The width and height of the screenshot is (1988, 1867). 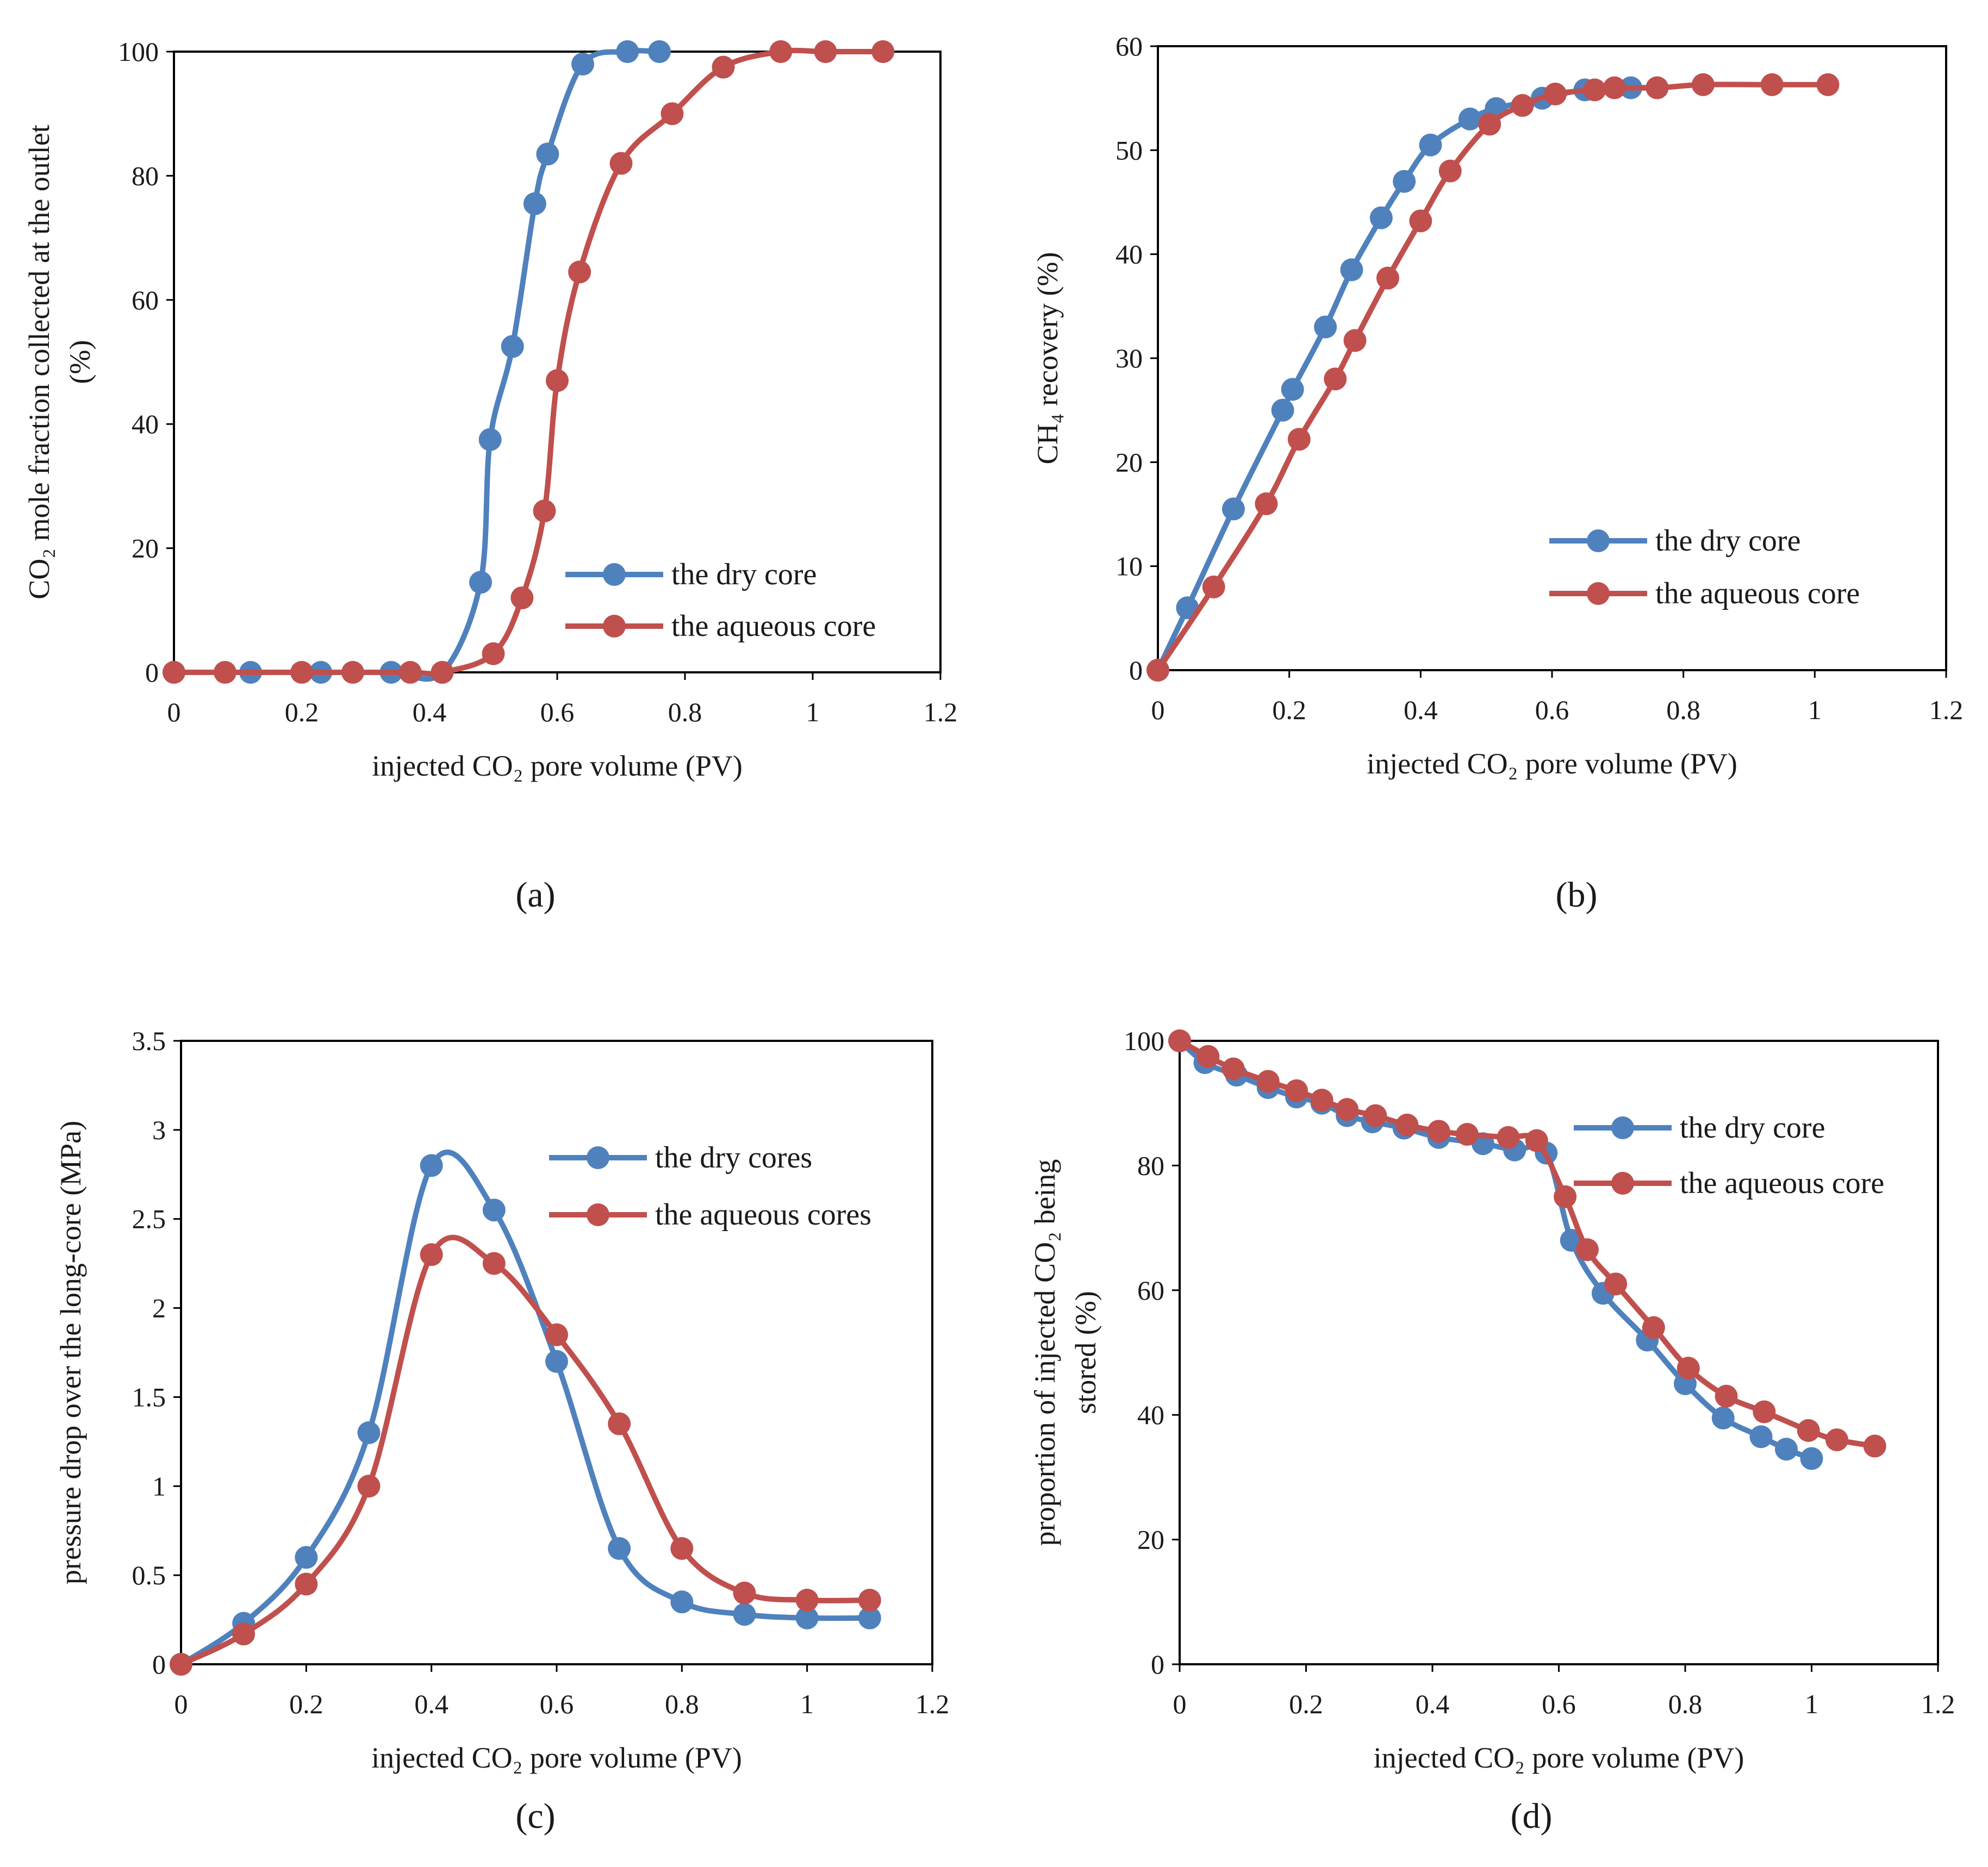 What do you see at coordinates (1045, 1352) in the screenshot?
I see `y-axis-title: proportion of injected CO₂ being` at bounding box center [1045, 1352].